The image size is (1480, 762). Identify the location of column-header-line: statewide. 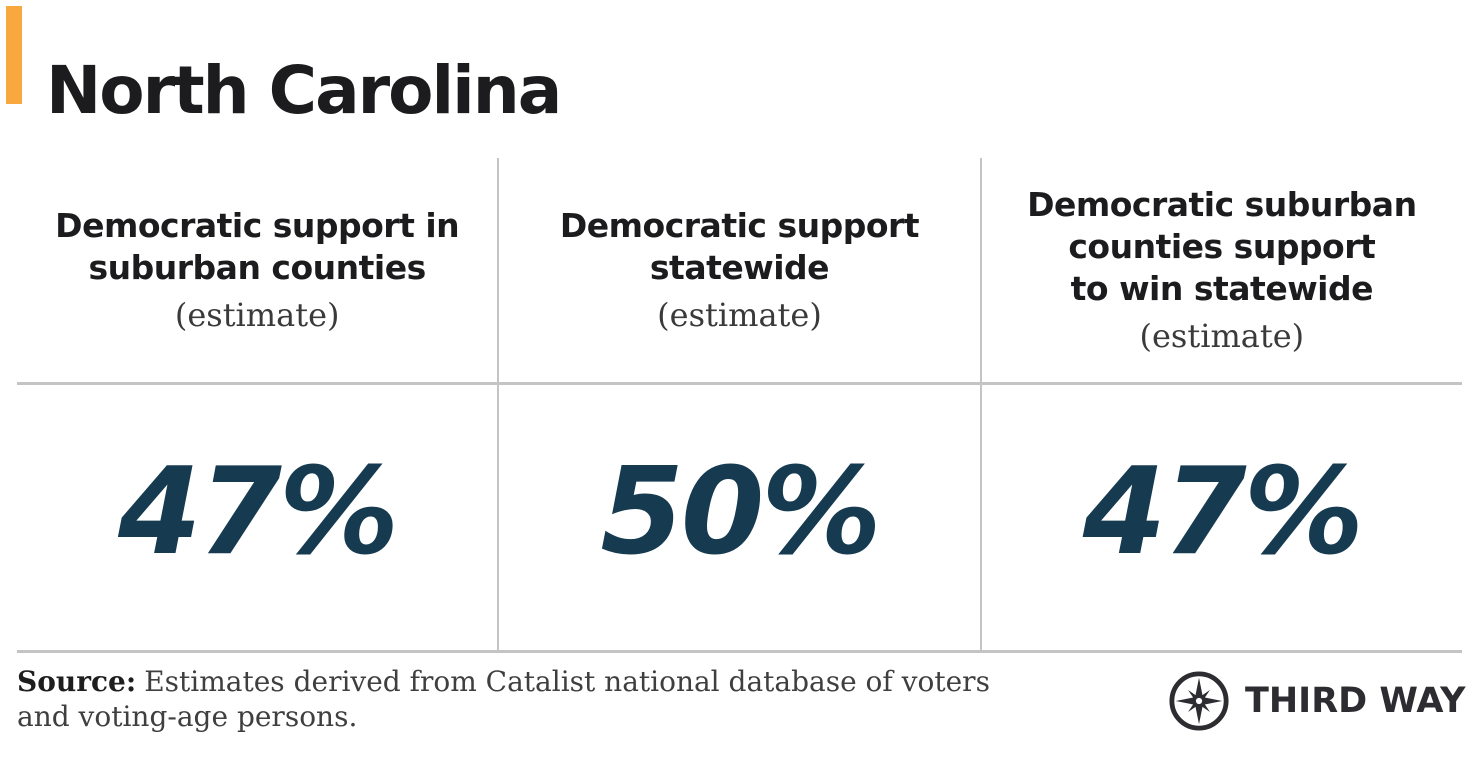
(739, 267).